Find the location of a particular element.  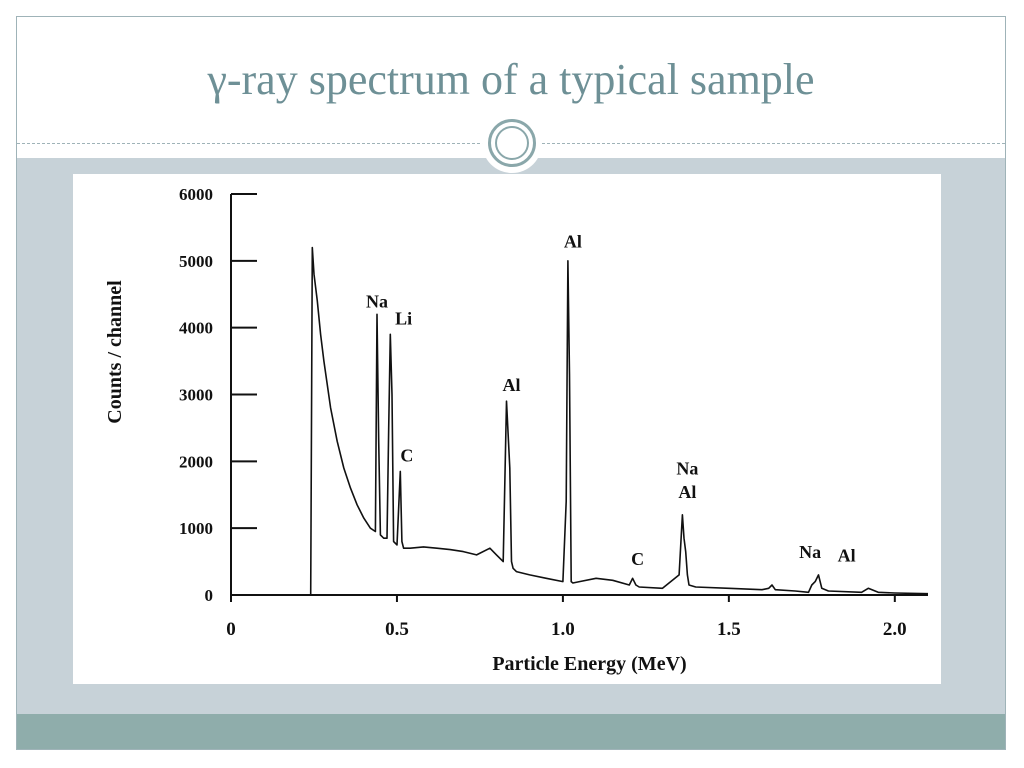

y-tick-label: 5000 is located at coordinates (196, 261).